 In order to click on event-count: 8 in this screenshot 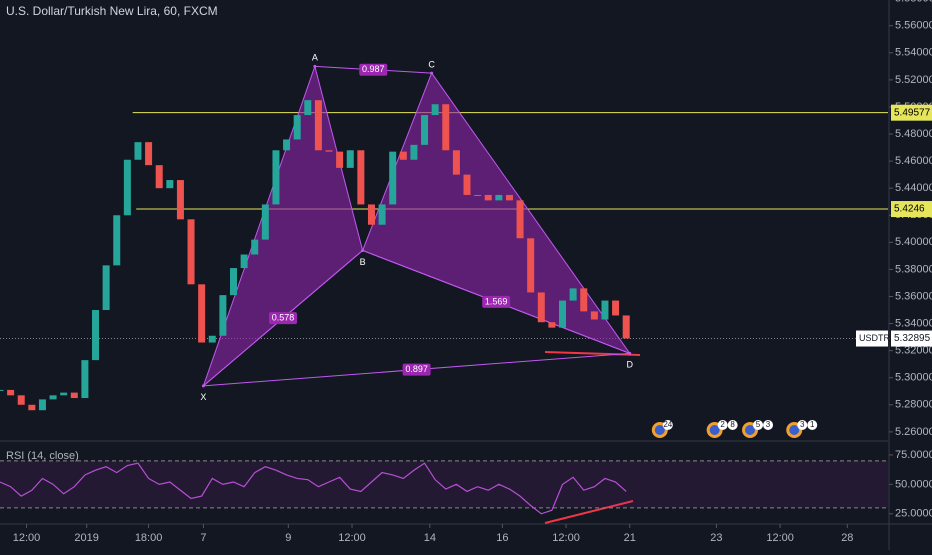, I will do `click(732, 424)`.